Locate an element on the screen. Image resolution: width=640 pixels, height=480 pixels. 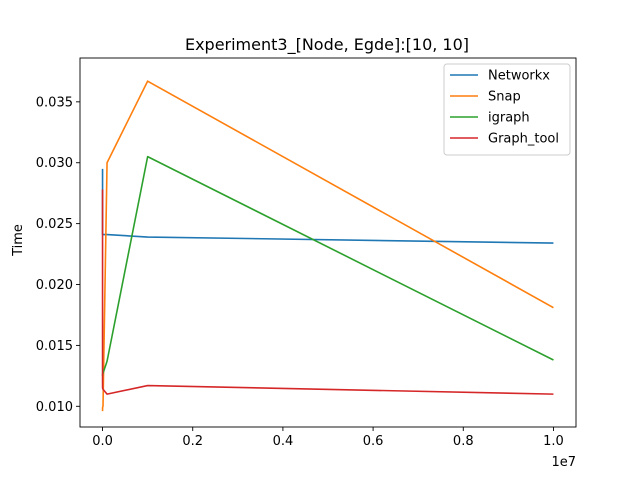
x-tick-label: 0.0 is located at coordinates (102, 441).